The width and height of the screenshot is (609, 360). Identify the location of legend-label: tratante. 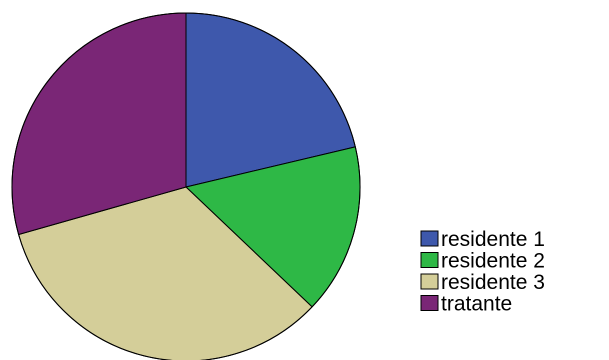
(476, 304).